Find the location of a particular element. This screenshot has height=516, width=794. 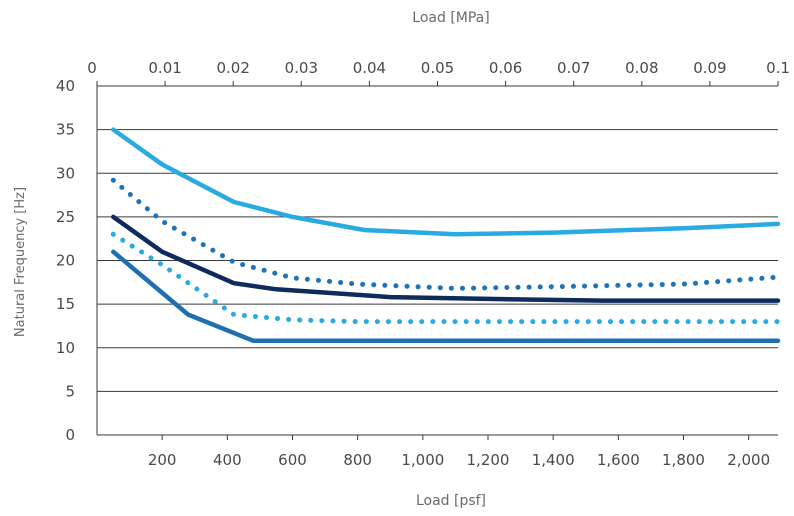

x-tick-label: 1,200 is located at coordinates (488, 460).